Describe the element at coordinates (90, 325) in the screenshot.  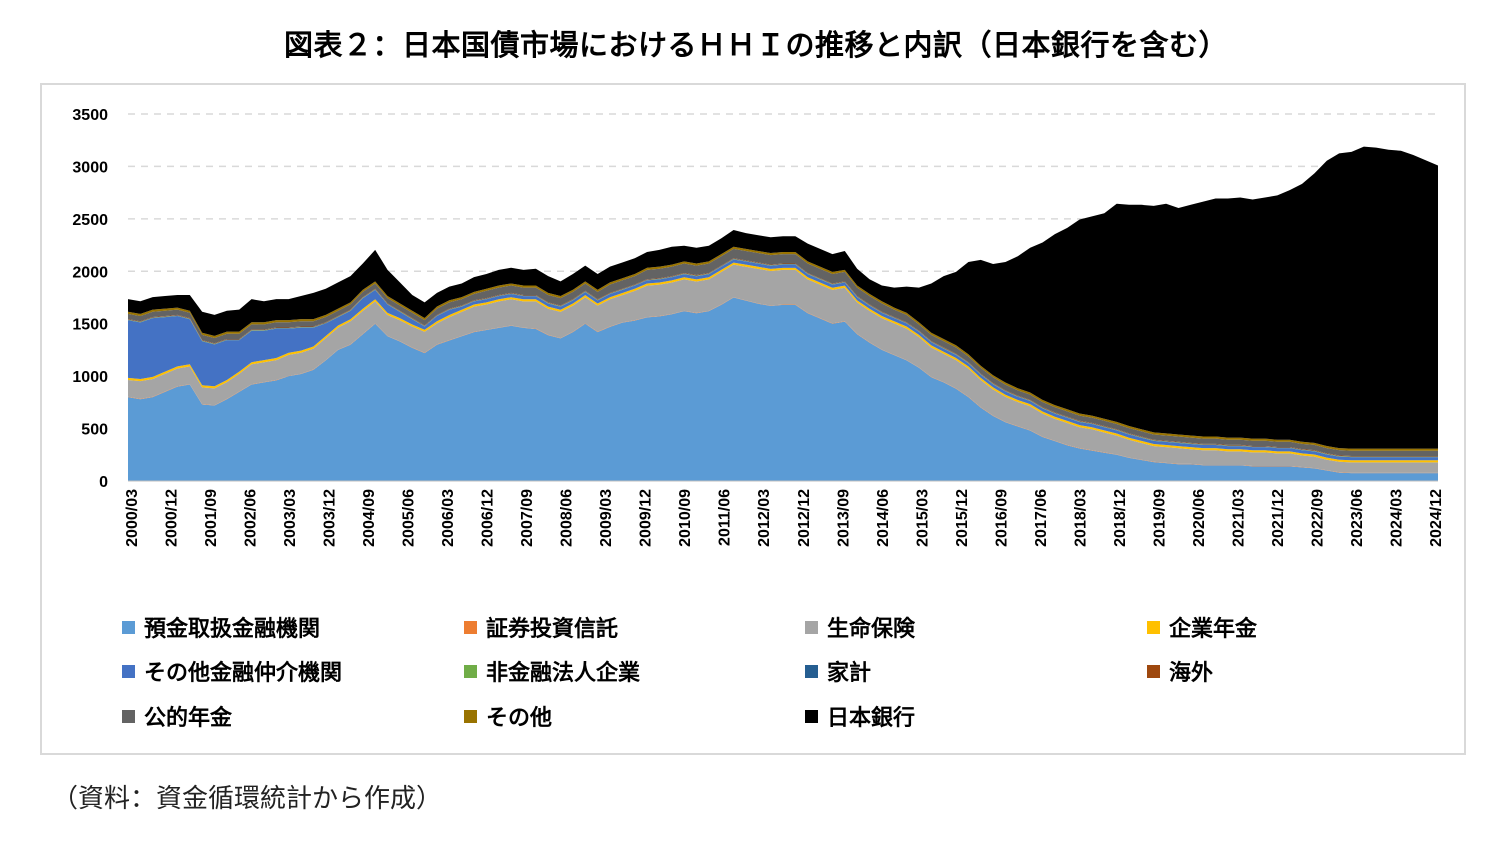
I see `y-tick-label: 1500` at that location.